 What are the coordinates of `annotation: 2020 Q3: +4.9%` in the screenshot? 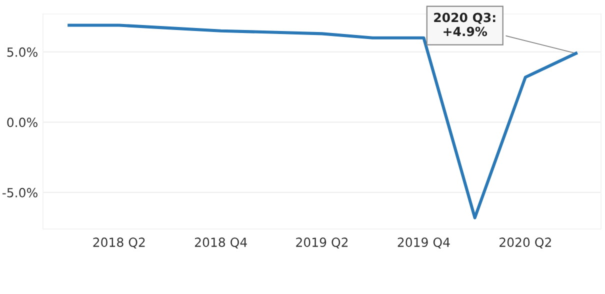 It's located at (465, 24).